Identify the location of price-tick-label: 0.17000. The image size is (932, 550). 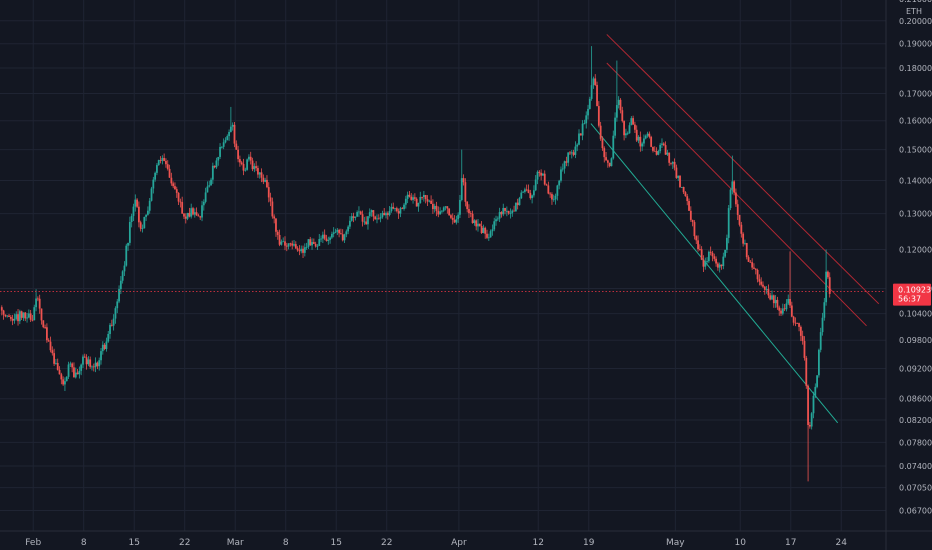
(915, 94).